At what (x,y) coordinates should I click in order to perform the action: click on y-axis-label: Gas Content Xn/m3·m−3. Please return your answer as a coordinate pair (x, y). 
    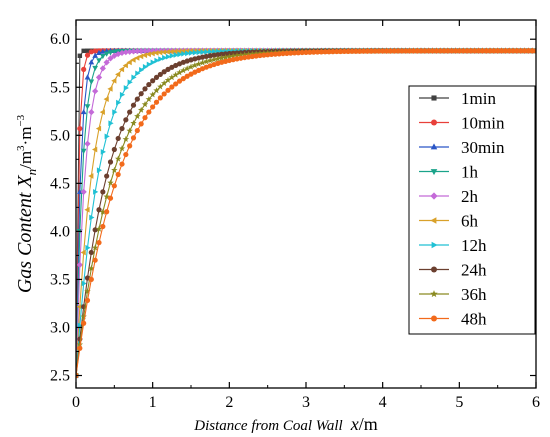
    Looking at the image, I should click on (26, 203).